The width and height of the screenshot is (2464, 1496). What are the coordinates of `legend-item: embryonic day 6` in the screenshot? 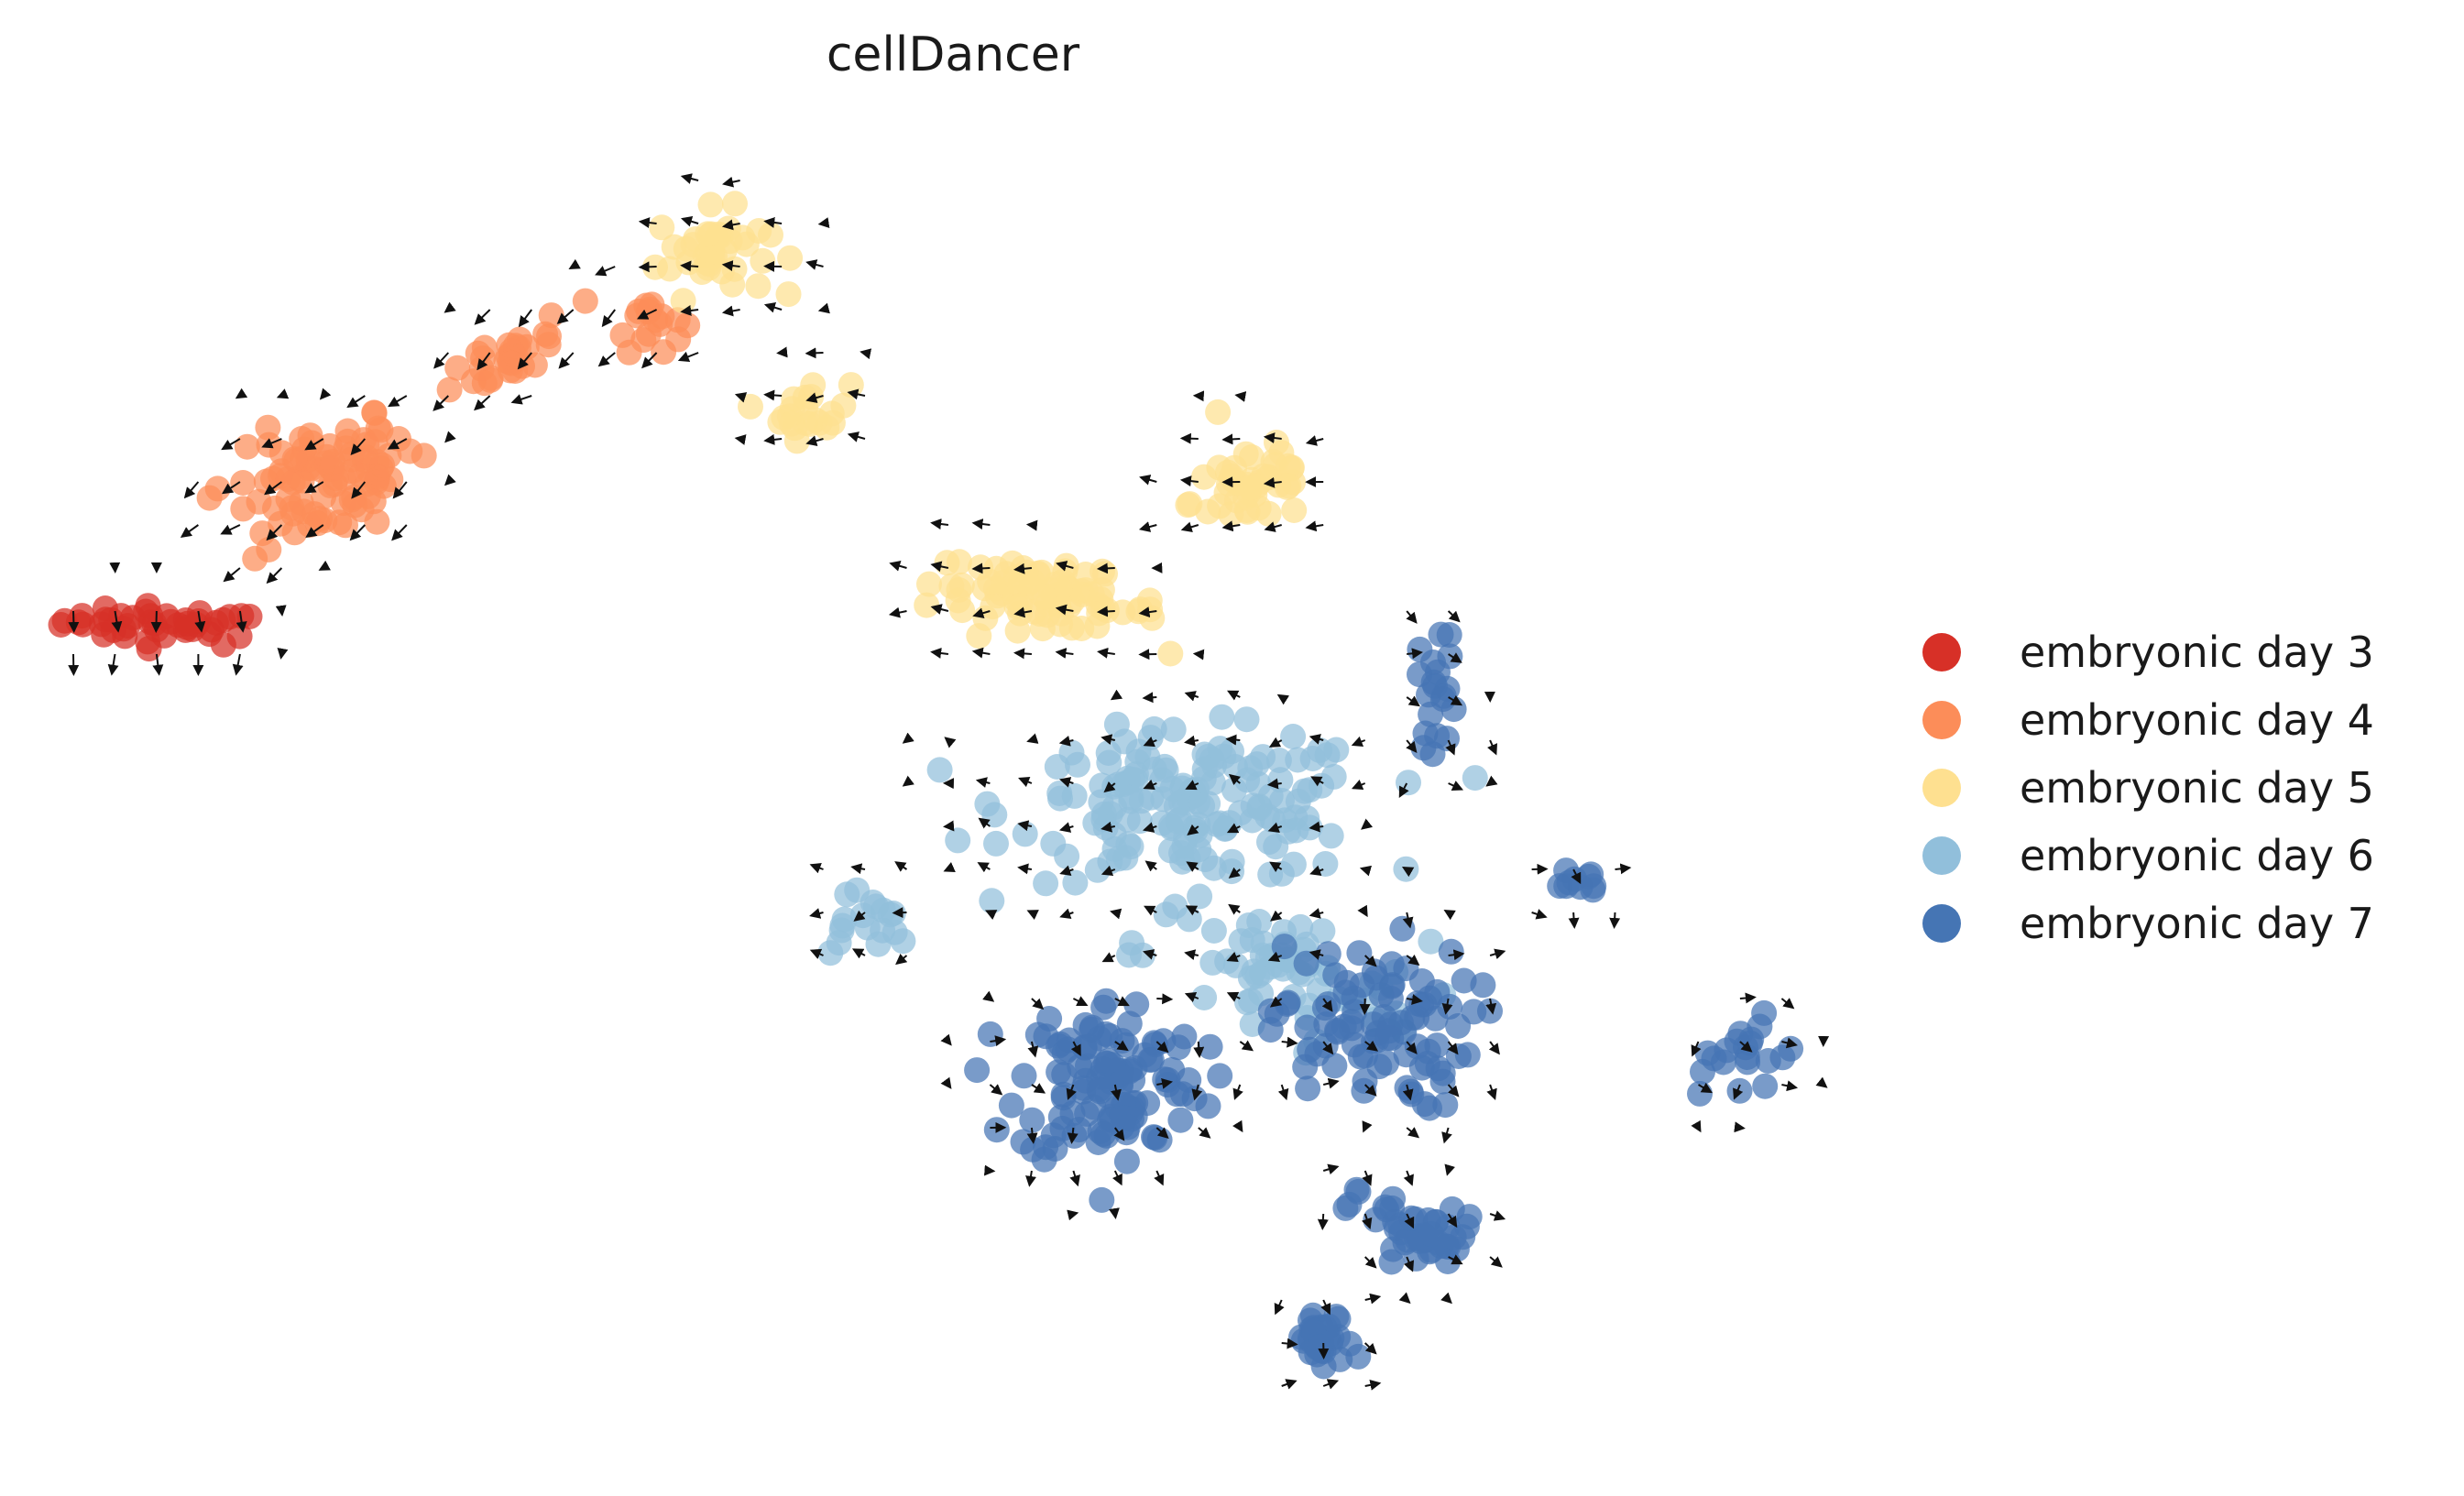 It's located at (2148, 856).